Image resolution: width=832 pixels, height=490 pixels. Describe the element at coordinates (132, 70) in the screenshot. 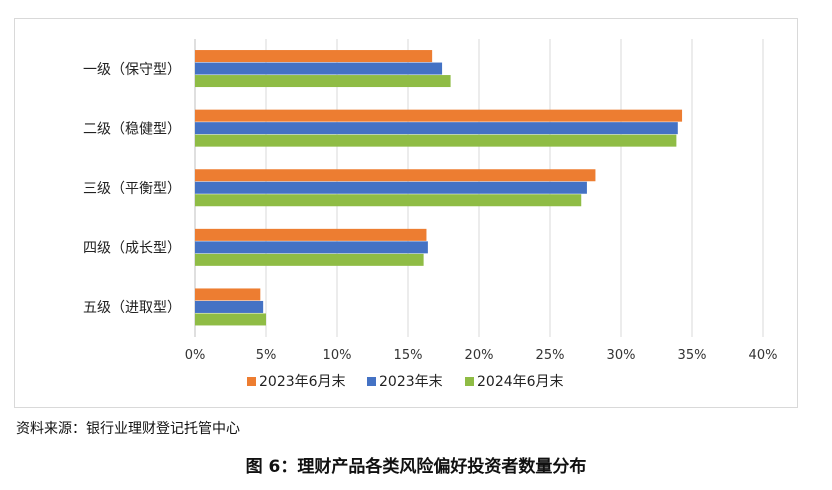

I see `category-label: 一级（保守型）` at that location.